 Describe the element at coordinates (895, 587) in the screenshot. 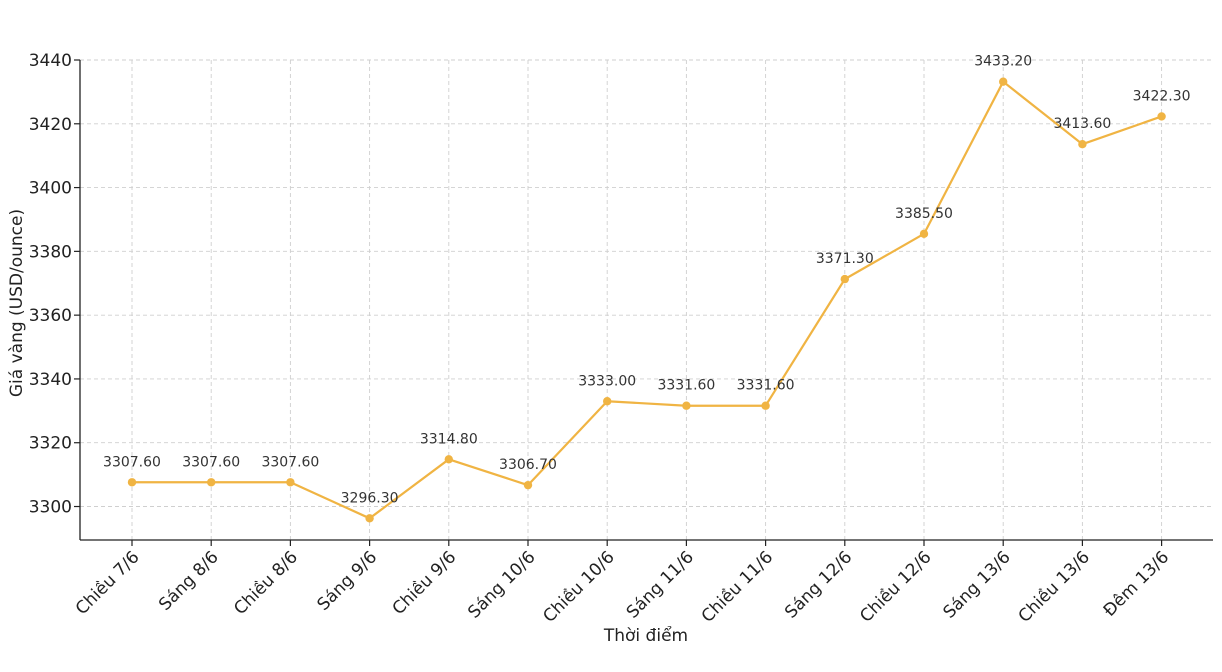

I see `x-tick-label: Chiều 12/6` at that location.